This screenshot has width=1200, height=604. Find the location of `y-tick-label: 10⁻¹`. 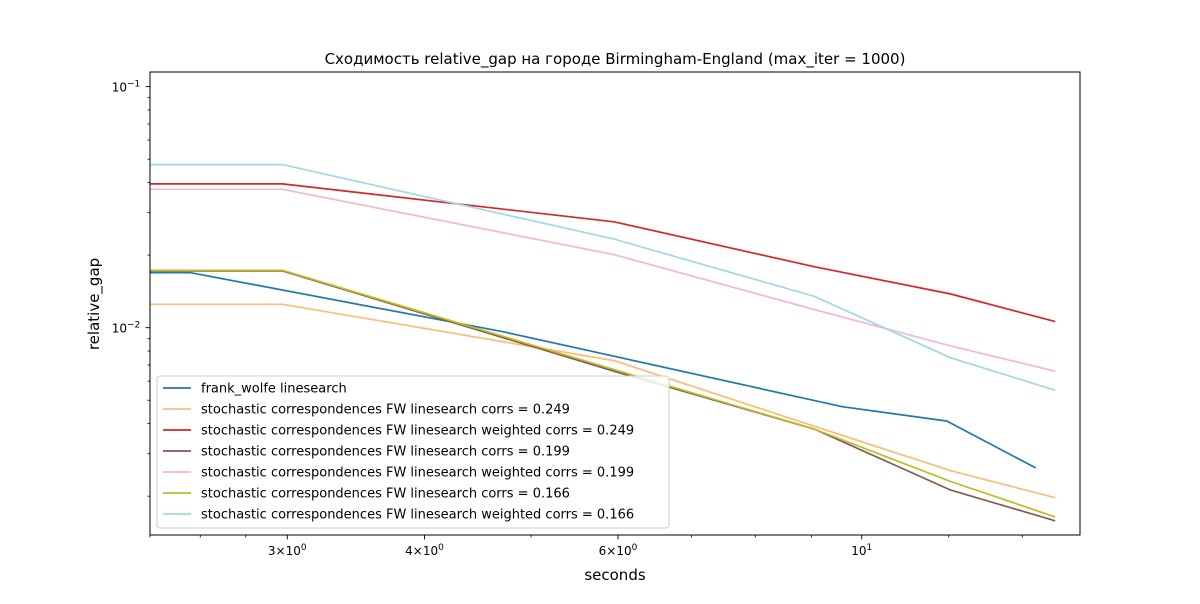

y-tick-label: 10⁻¹ is located at coordinates (126, 87).